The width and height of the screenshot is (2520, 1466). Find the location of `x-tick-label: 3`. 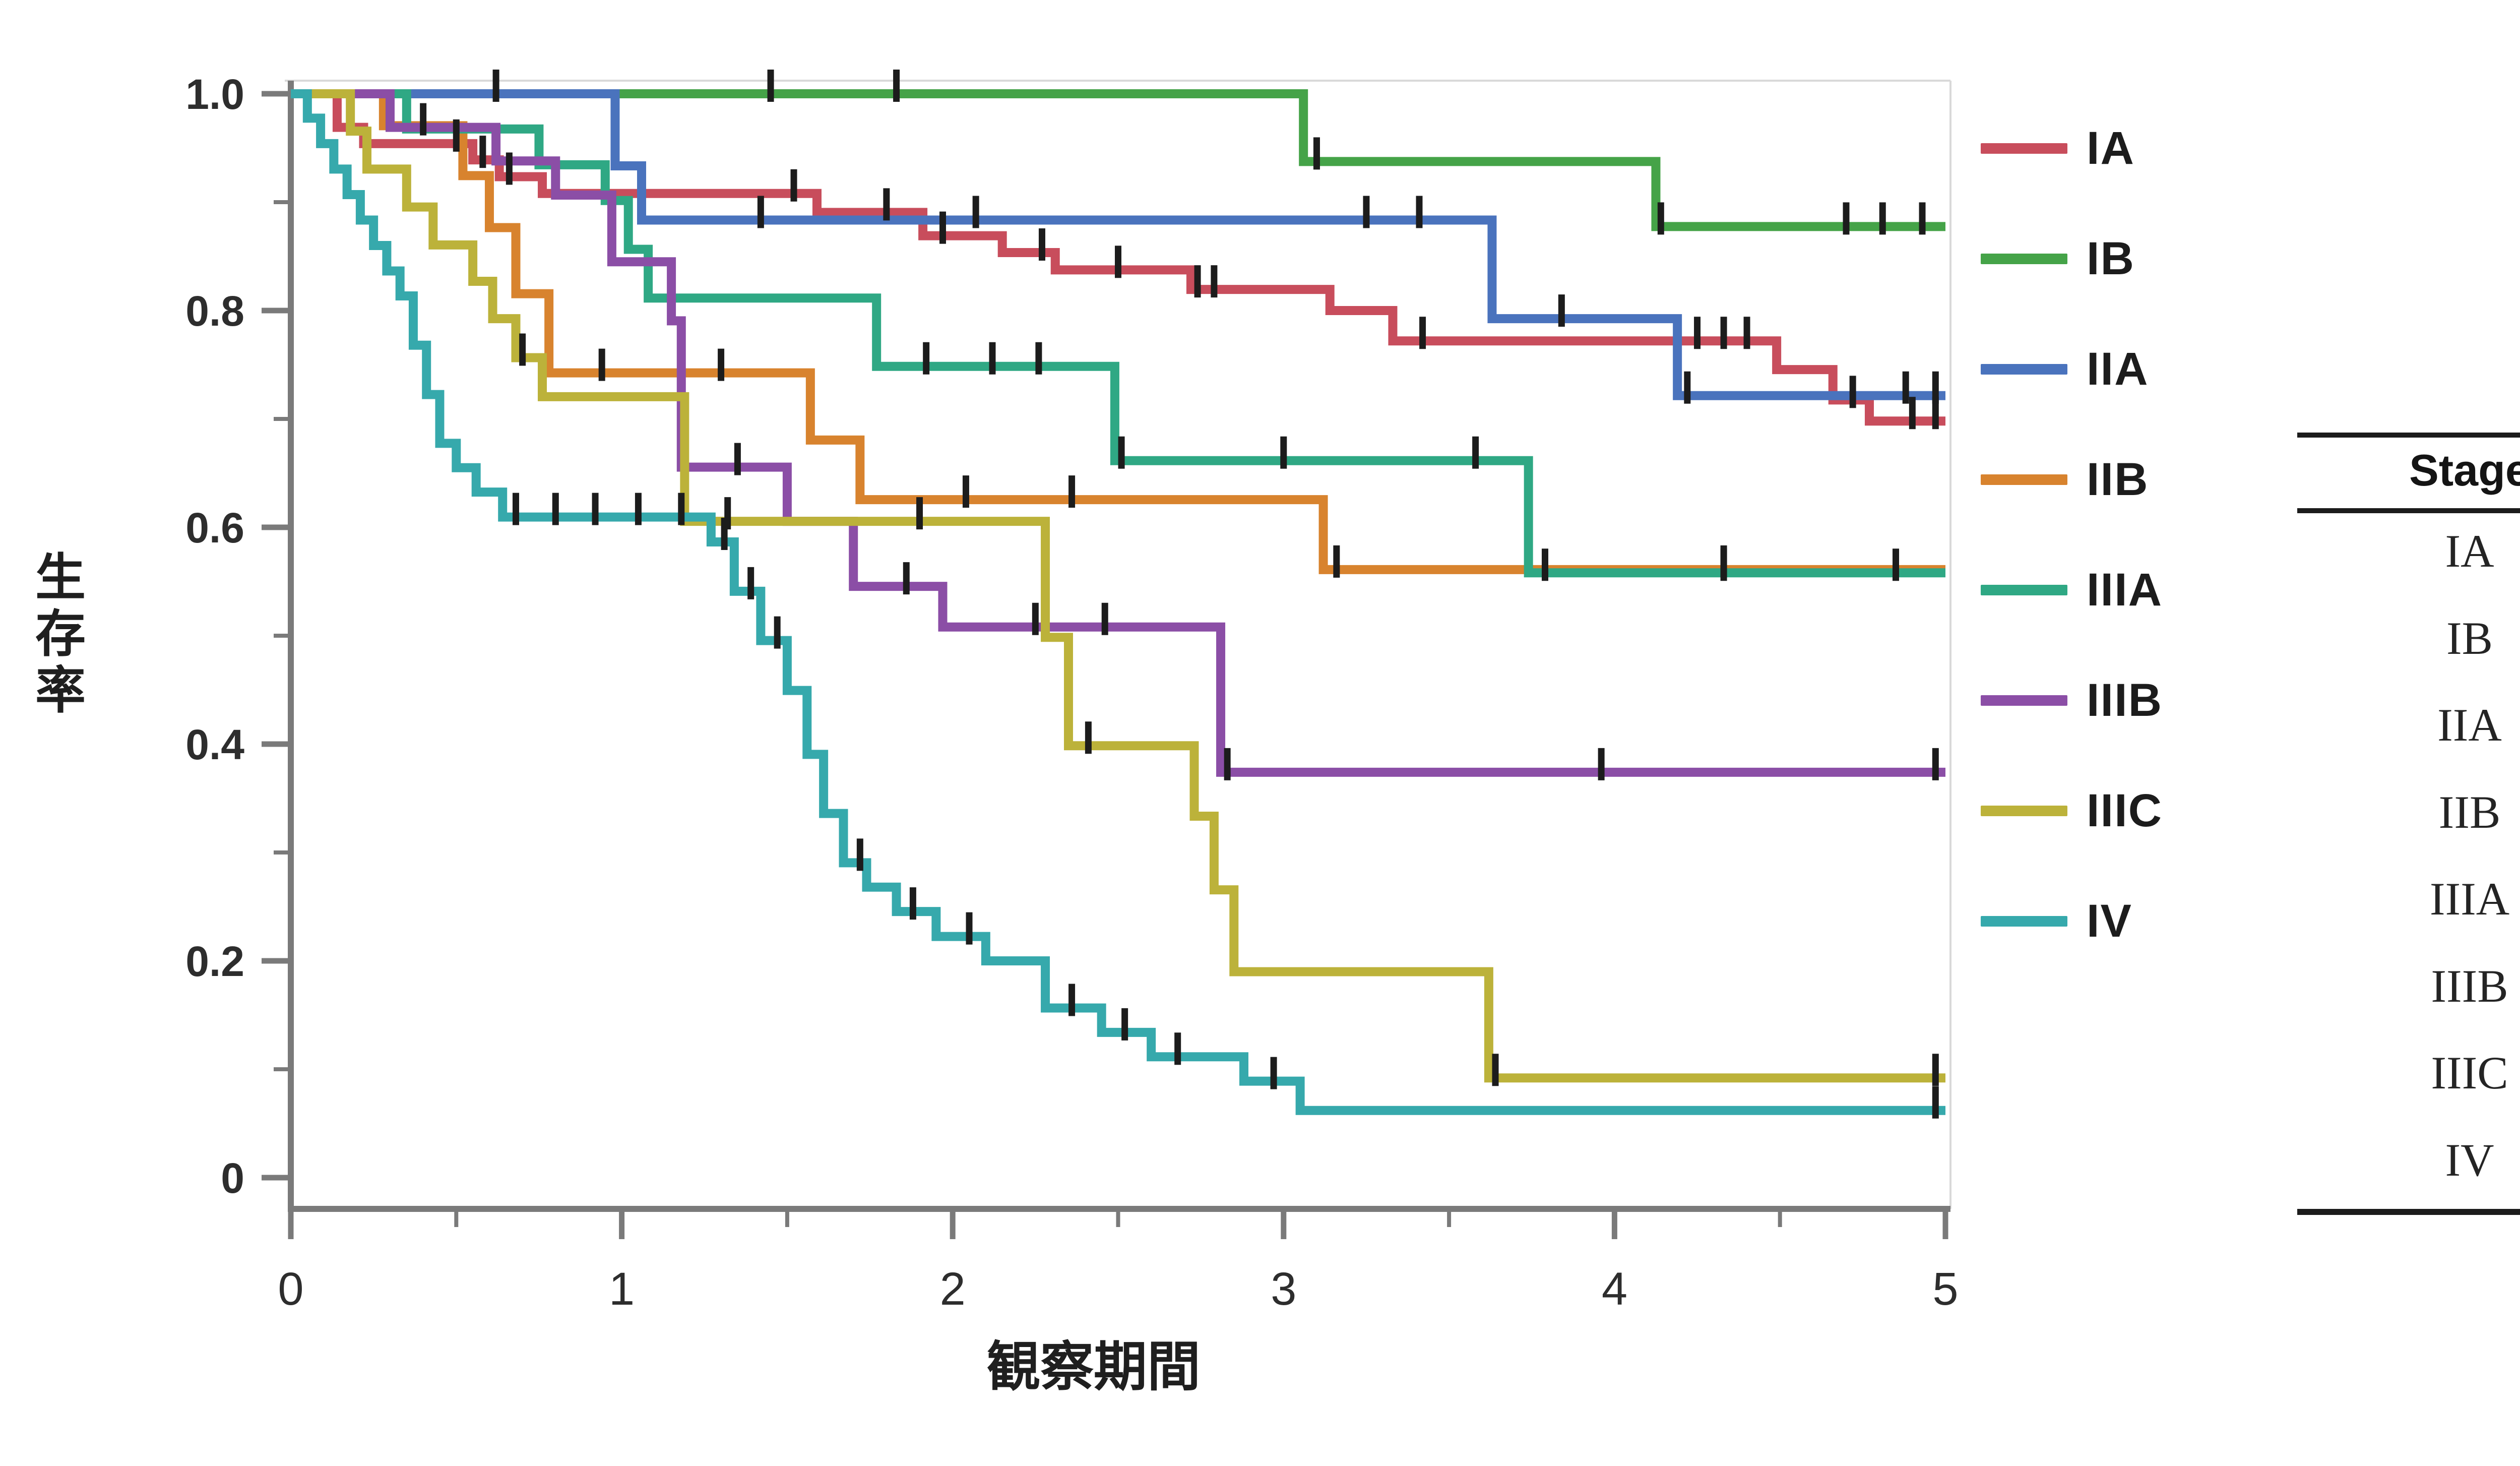

x-tick-label: 3 is located at coordinates (1283, 1289).